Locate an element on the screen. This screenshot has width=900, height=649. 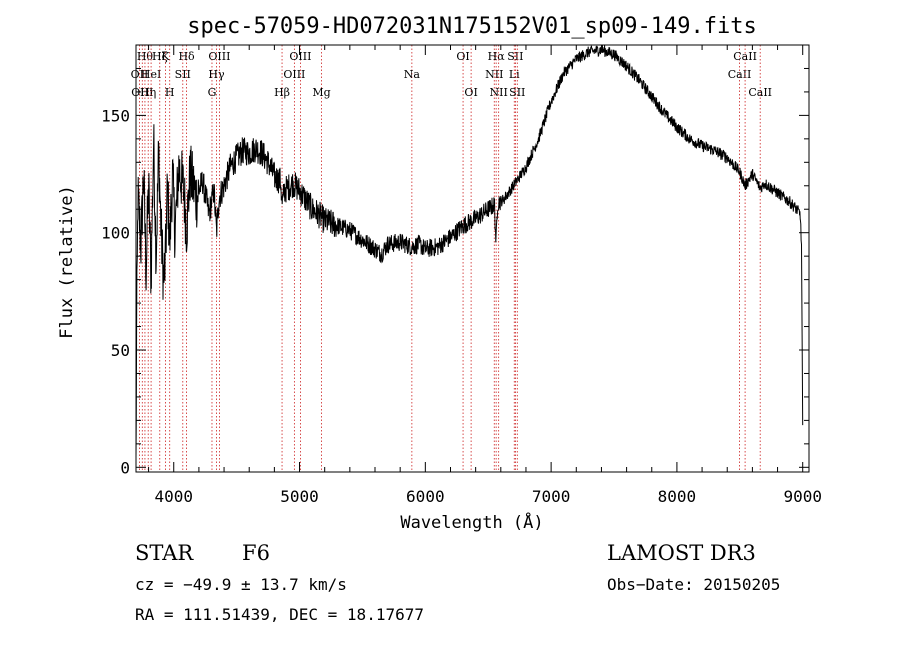
redshift-cz: cz = −49.9 ± 13.7 km/s is located at coordinates (241, 584).